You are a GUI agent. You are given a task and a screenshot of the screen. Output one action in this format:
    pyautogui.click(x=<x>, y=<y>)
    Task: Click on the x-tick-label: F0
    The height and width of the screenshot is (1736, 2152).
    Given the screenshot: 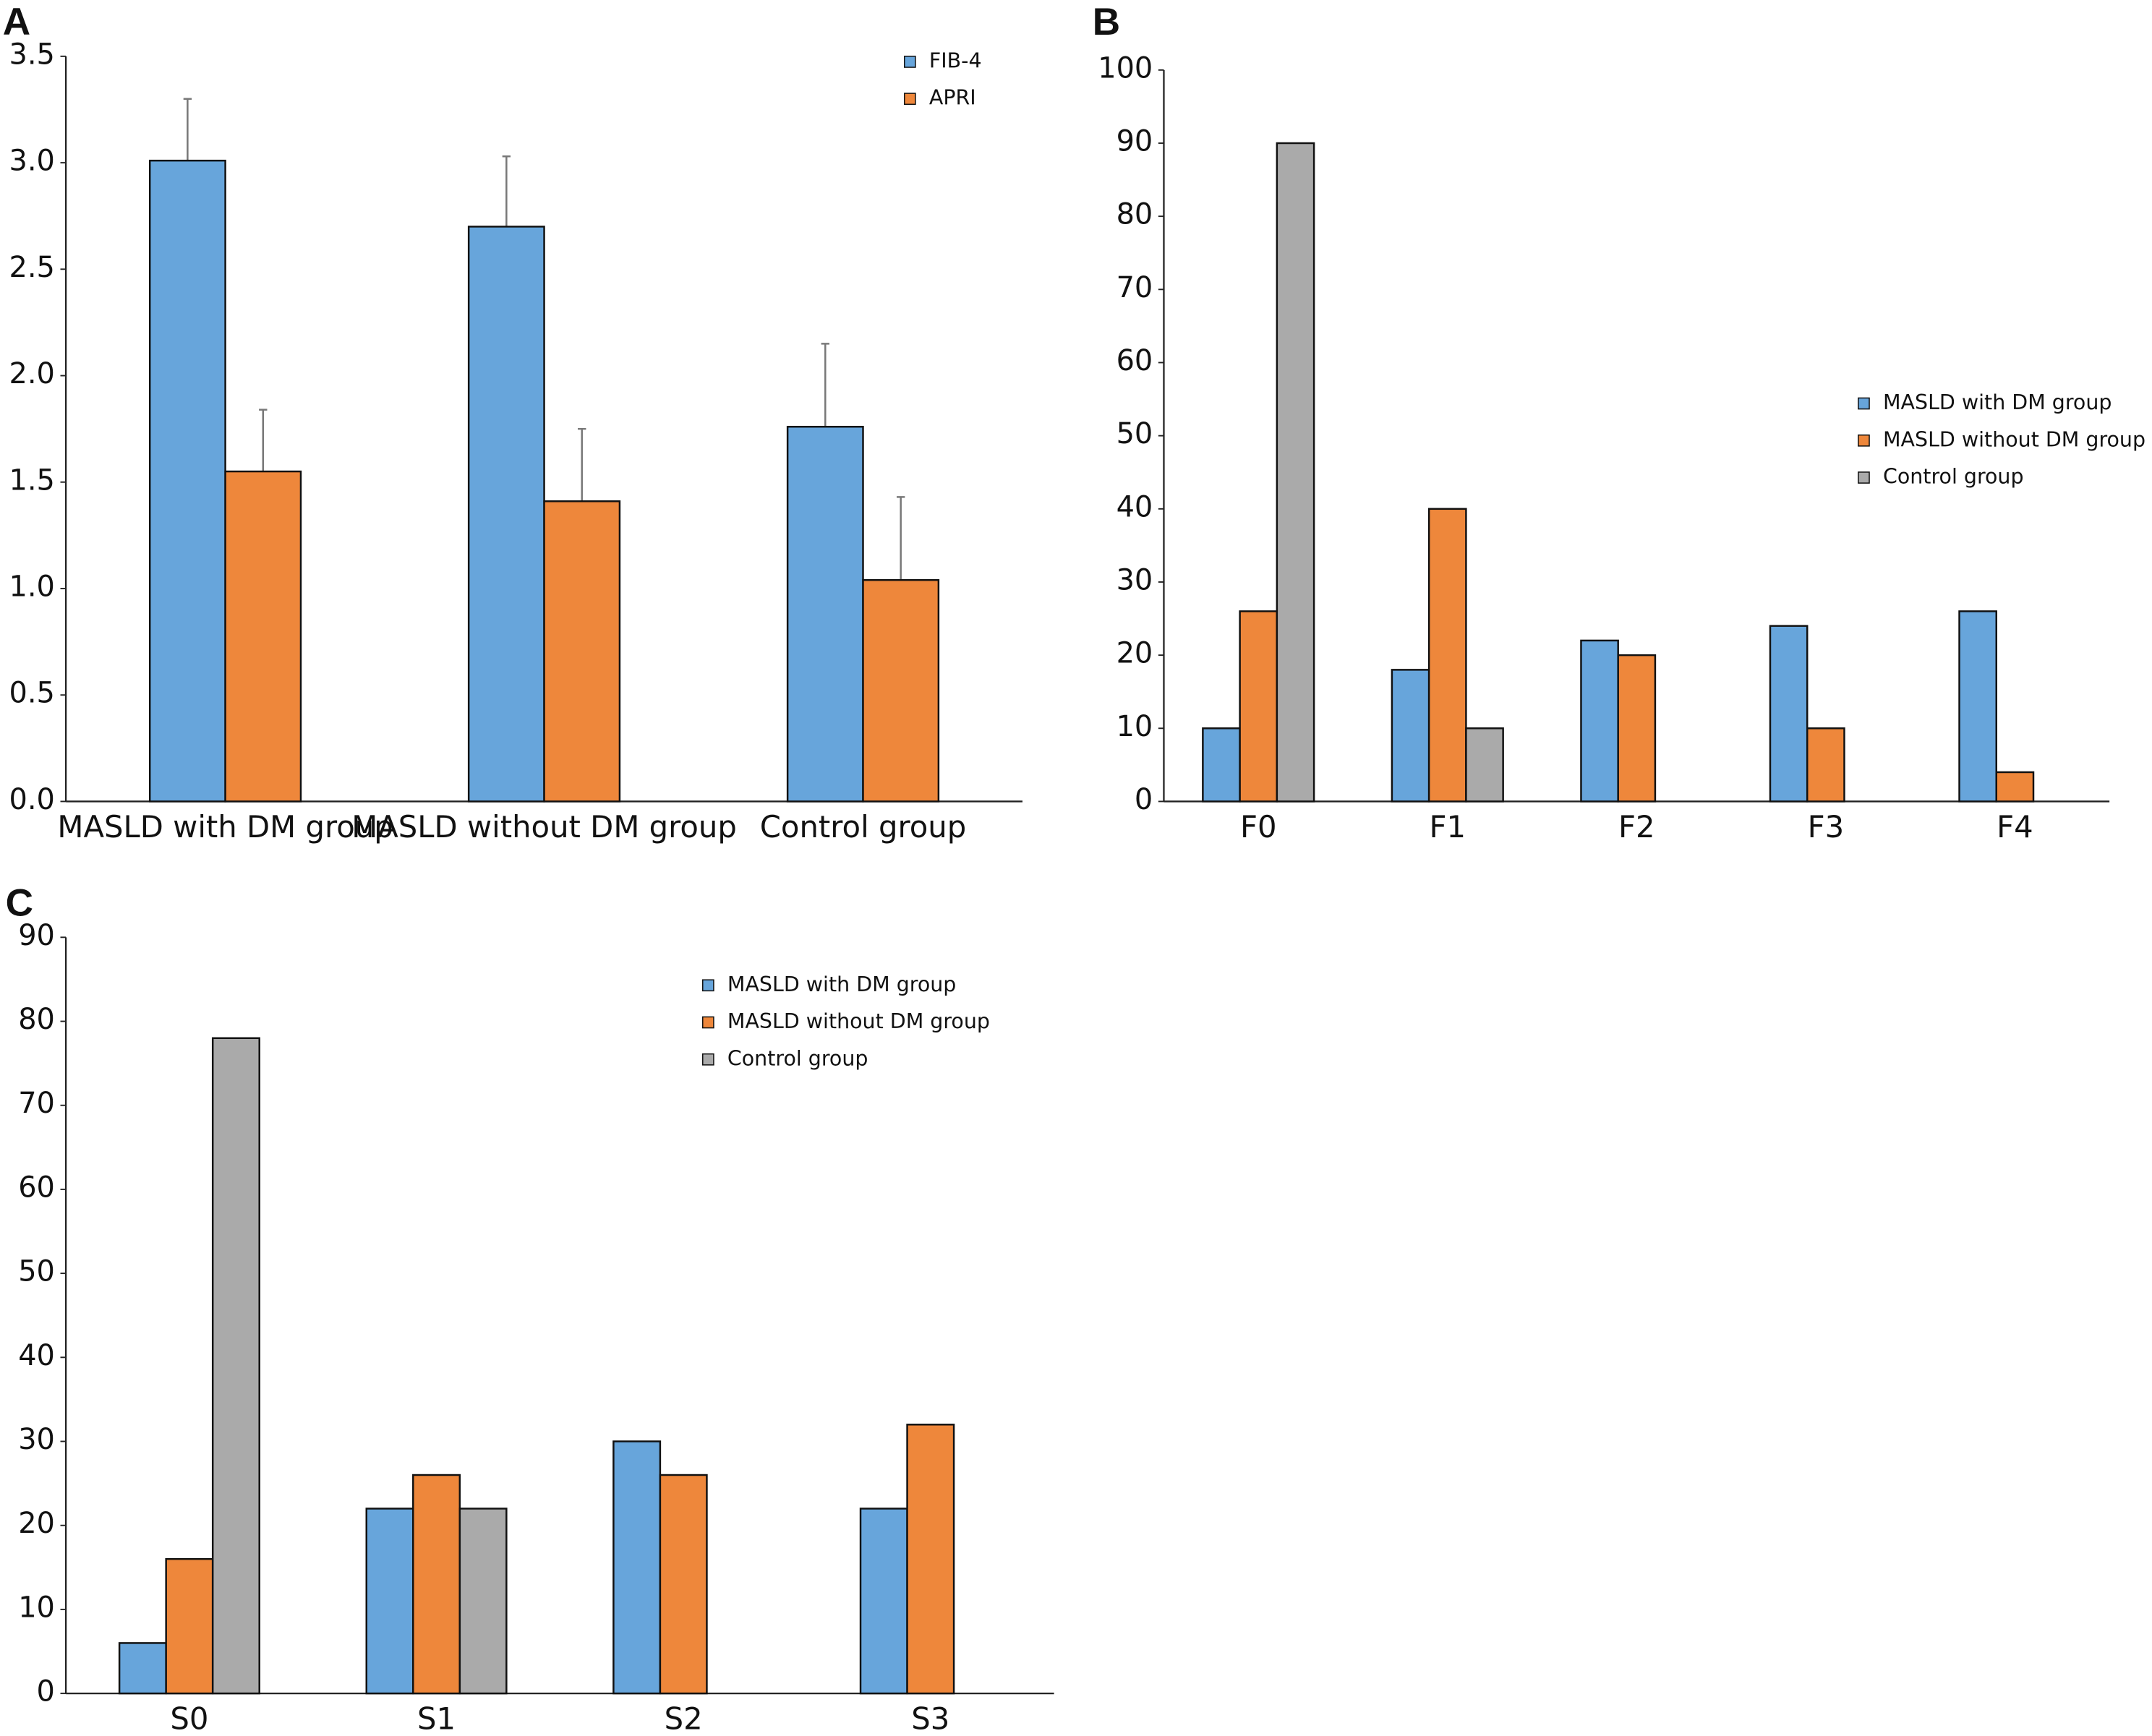 What is the action you would take?
    pyautogui.click(x=1258, y=827)
    